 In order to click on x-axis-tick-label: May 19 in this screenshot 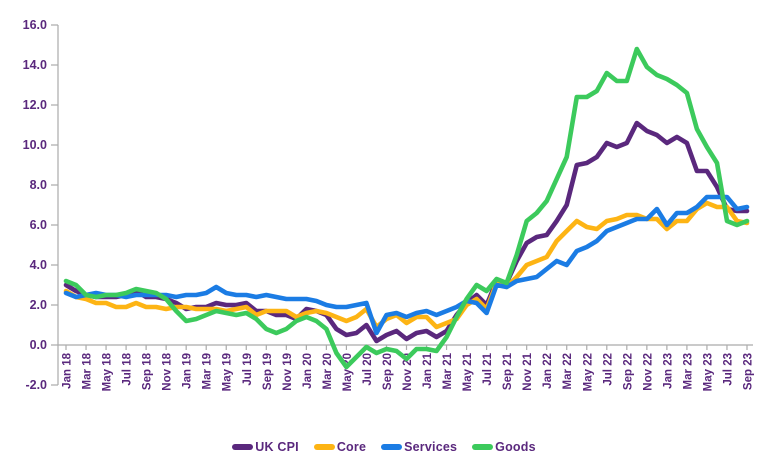, I will do `click(228, 372)`.